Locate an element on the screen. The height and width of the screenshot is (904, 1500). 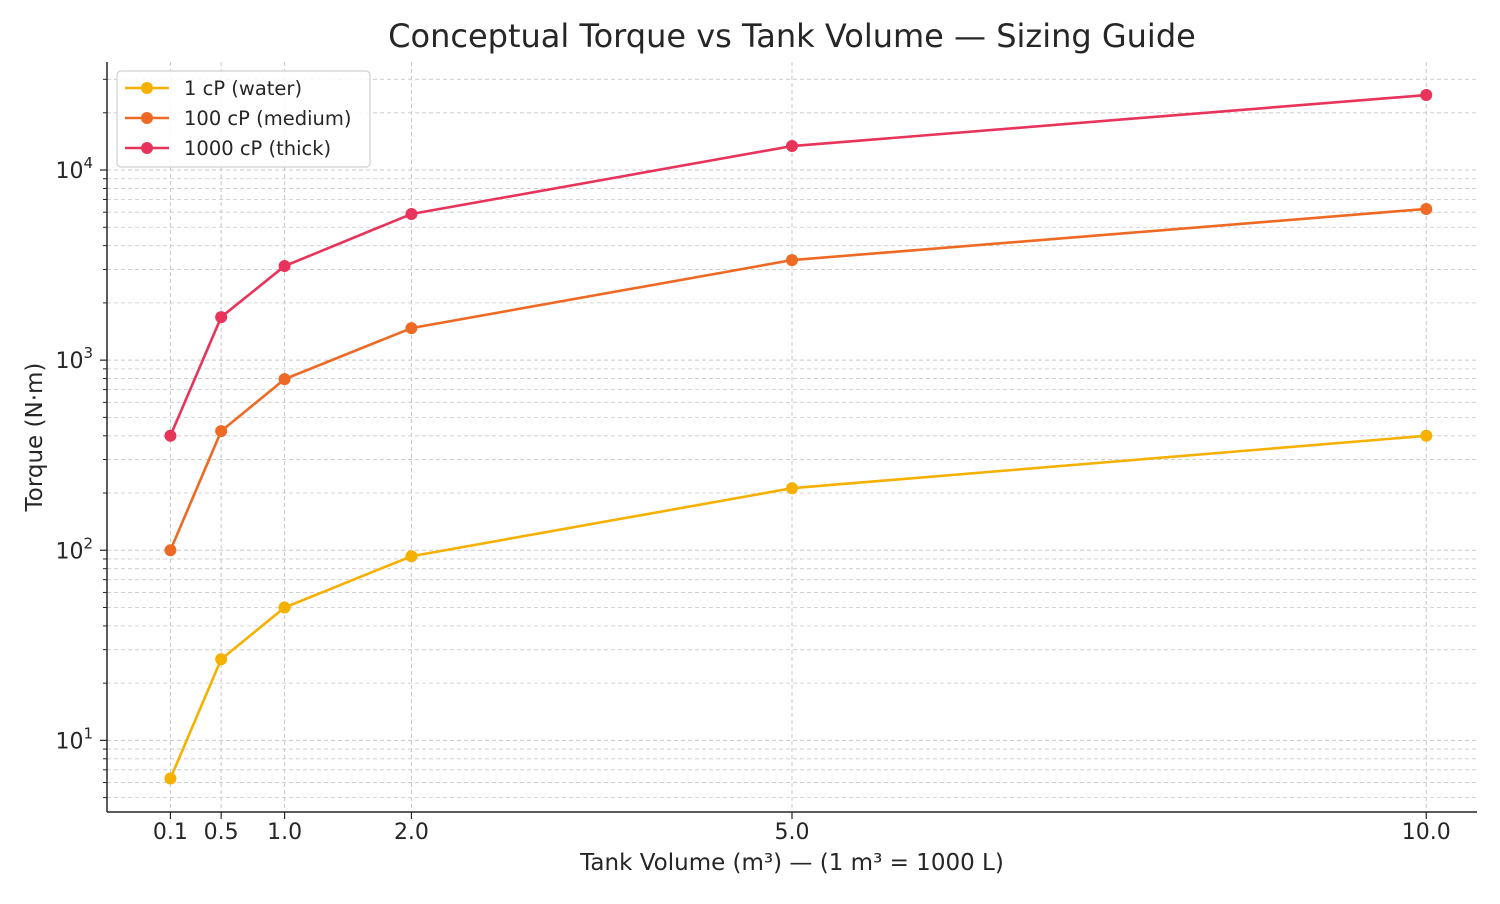
x-tick-label: 2.0 is located at coordinates (411, 832).